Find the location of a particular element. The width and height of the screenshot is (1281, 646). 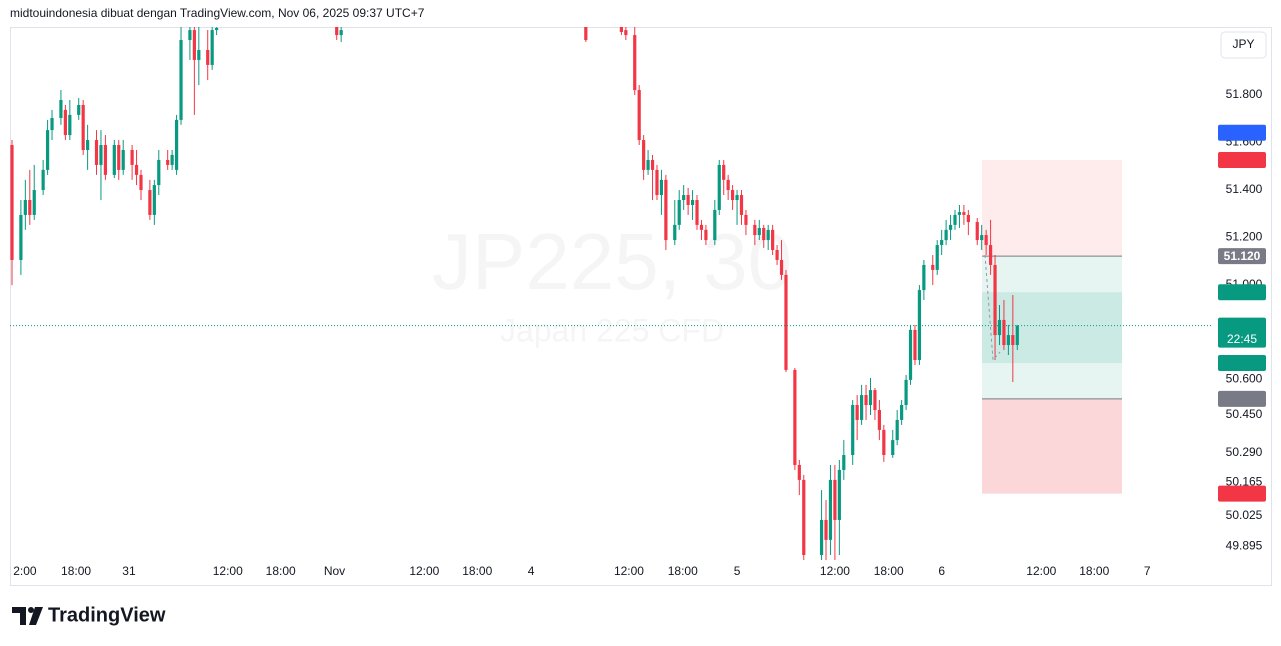

x-tick-label: 6 is located at coordinates (941, 571).